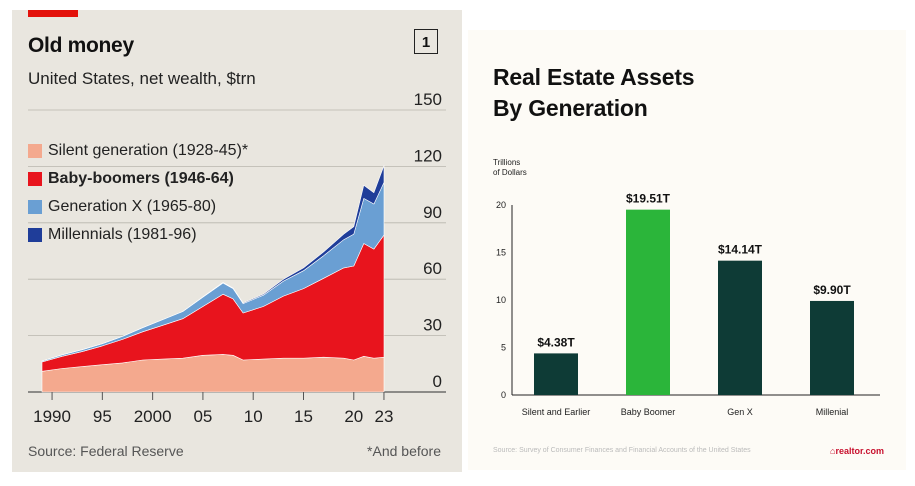  I want to click on area-y-tick-label: 30, so click(432, 325).